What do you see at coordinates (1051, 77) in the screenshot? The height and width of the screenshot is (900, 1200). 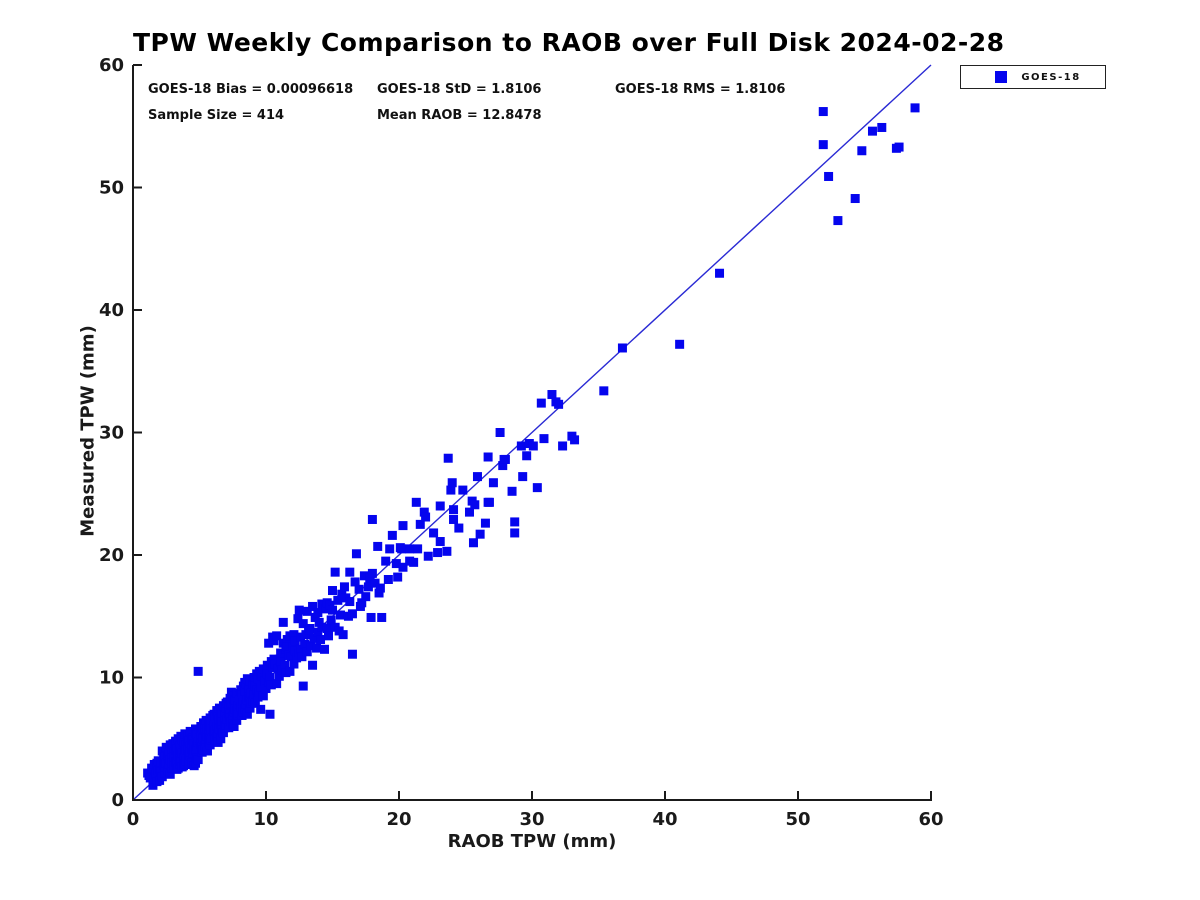 I see `legend-label: GOES-18` at bounding box center [1051, 77].